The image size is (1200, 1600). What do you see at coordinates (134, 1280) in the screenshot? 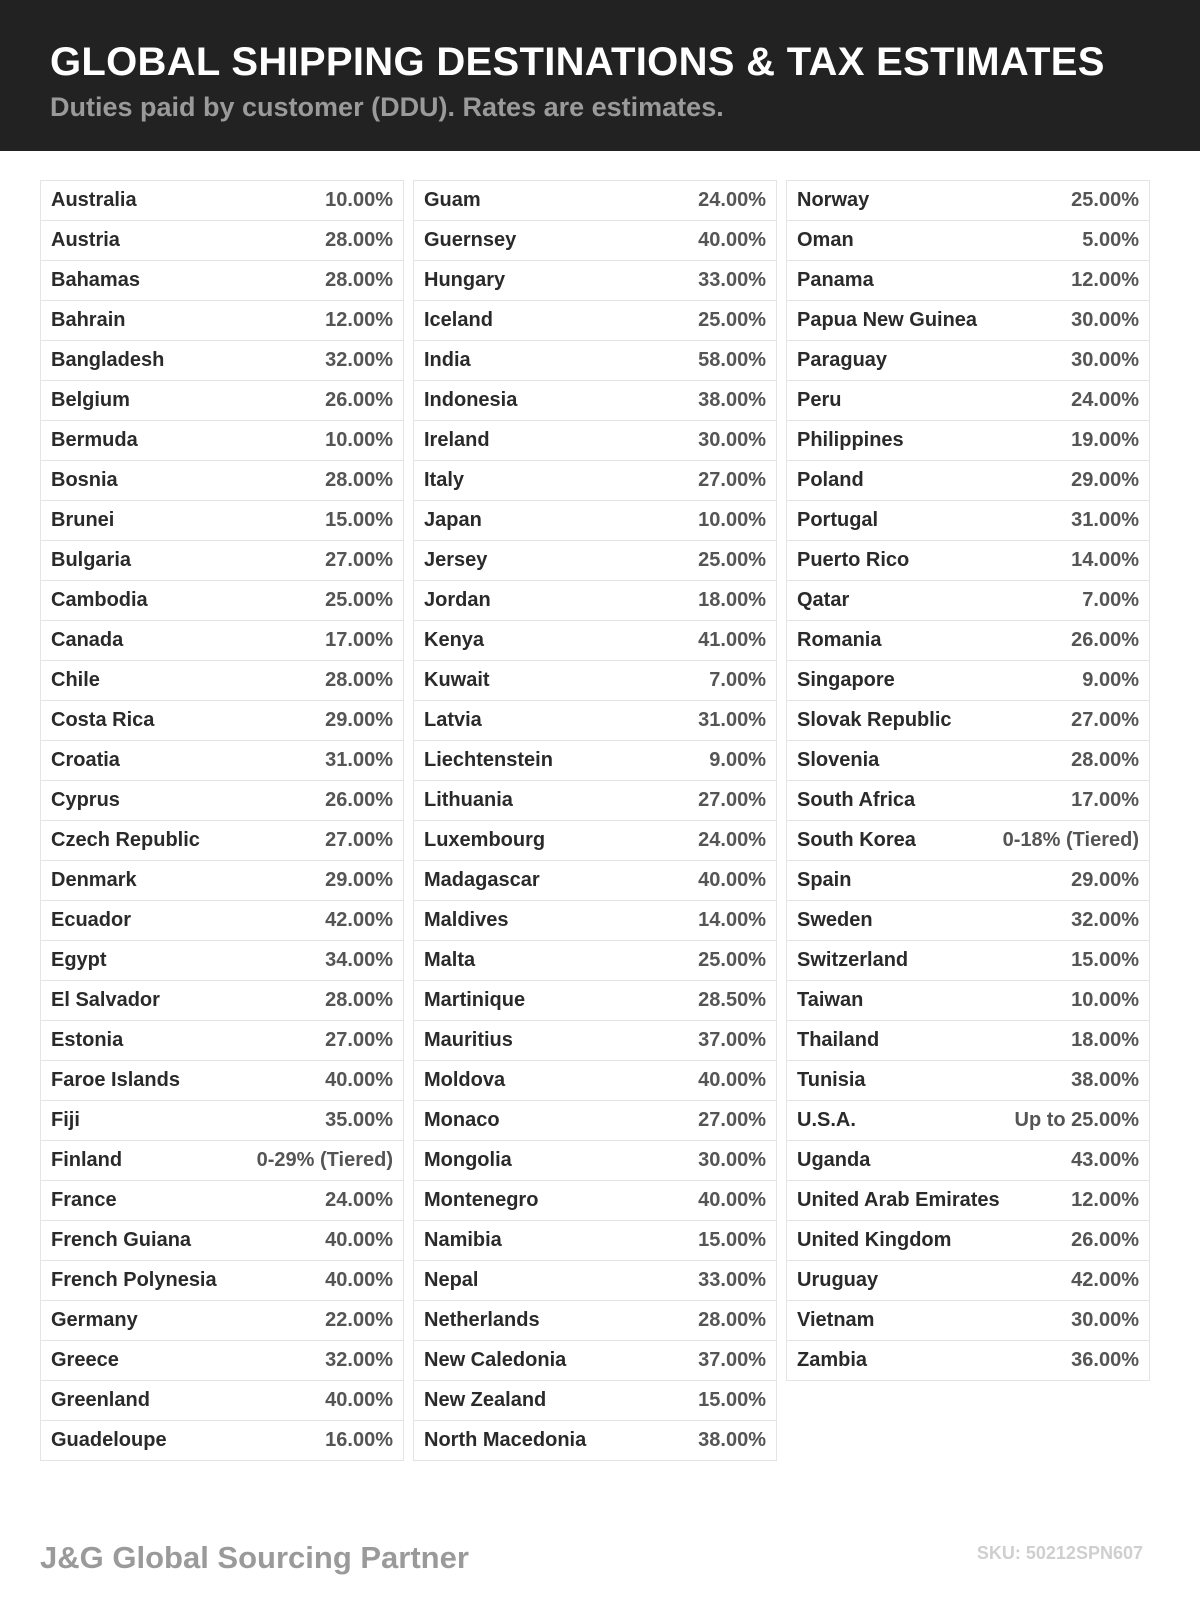
I see `country: French Polynesia` at bounding box center [134, 1280].